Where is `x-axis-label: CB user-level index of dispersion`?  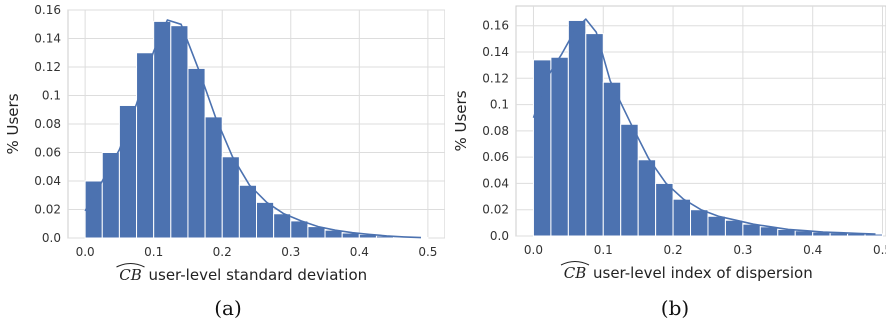
x-axis-label: CB user-level index of dispersion is located at coordinates (686, 271).